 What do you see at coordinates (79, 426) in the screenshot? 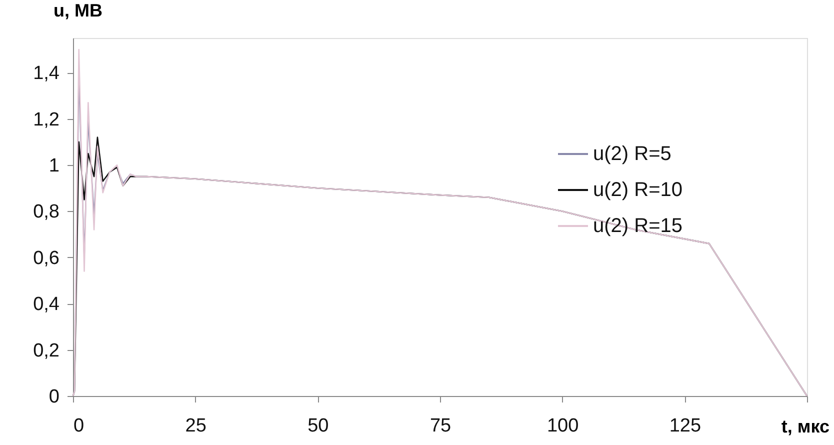
I see `x-tick-label: 0` at bounding box center [79, 426].